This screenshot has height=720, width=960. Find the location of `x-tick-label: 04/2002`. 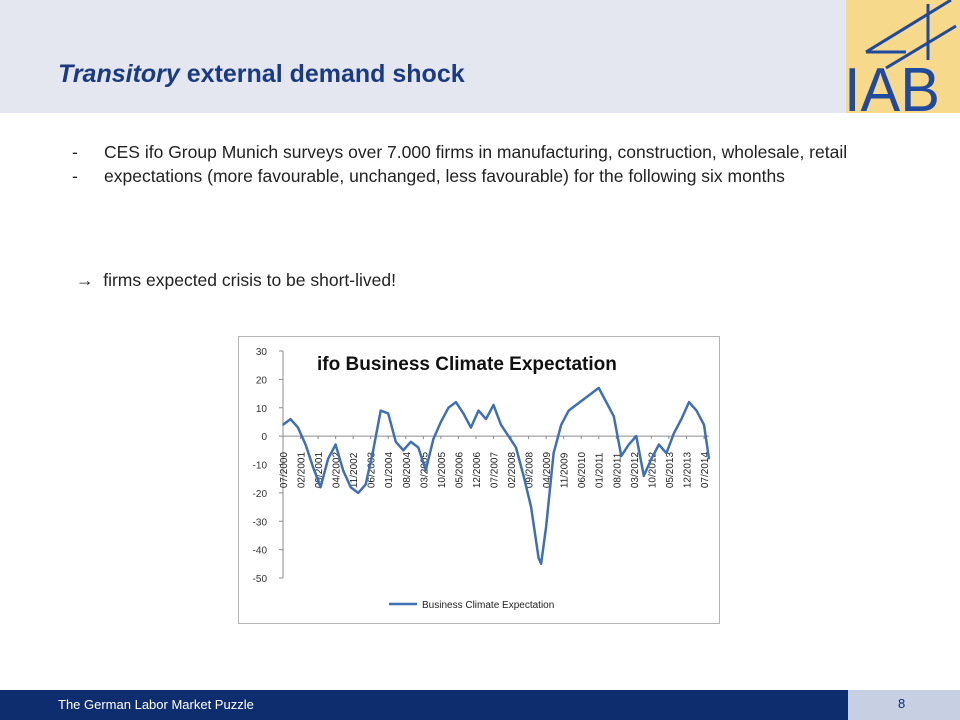

x-tick-label: 04/2002 is located at coordinates (337, 470).